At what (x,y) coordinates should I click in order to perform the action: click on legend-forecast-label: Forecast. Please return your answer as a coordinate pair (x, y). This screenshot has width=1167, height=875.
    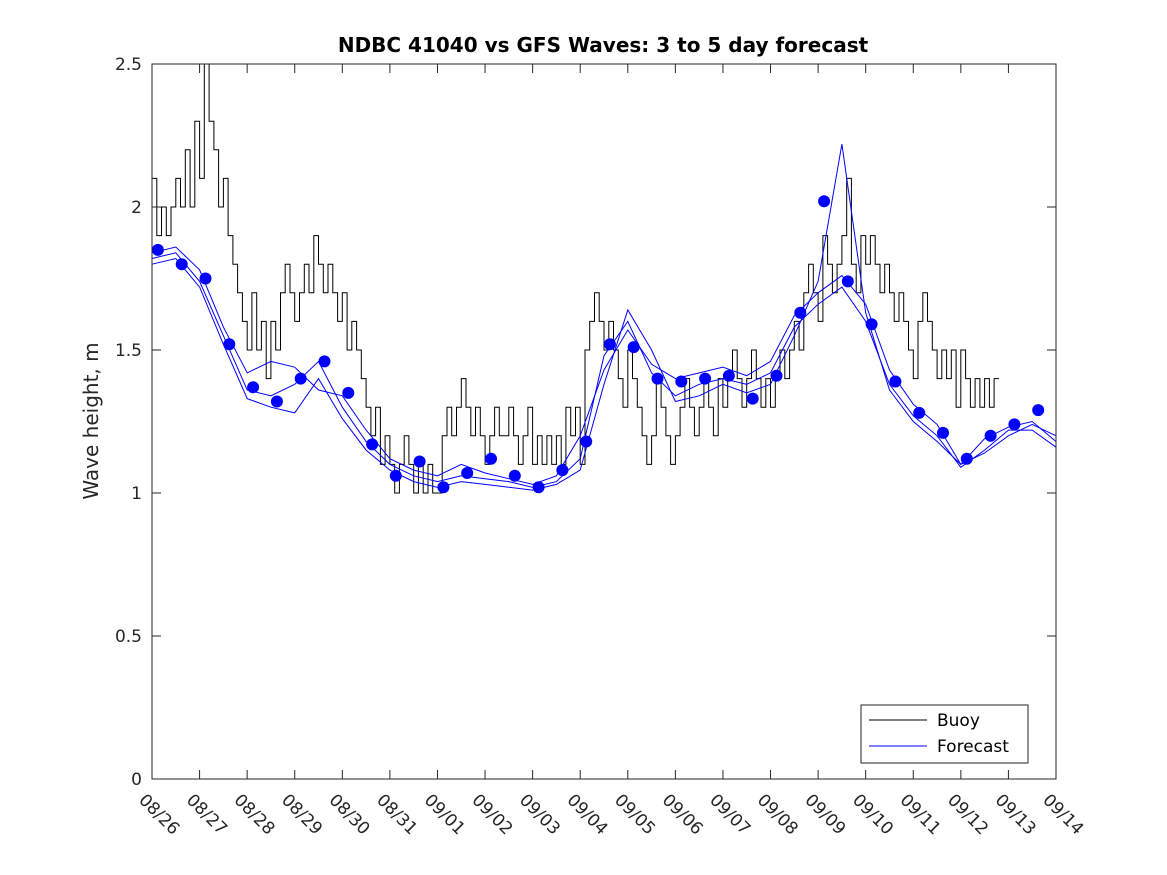
    Looking at the image, I should click on (973, 747).